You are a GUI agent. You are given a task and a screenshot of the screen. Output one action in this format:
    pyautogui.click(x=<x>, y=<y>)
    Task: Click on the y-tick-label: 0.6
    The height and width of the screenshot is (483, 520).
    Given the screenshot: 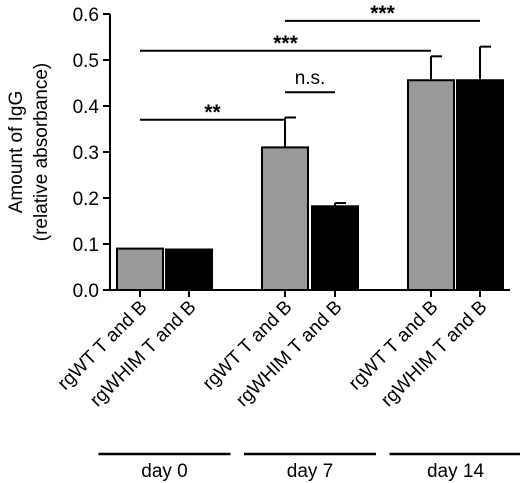 What is the action you would take?
    pyautogui.click(x=86, y=15)
    